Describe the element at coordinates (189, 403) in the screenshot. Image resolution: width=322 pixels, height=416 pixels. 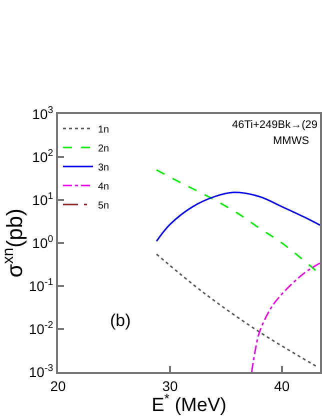
I see `x-axis-title: E$^{*}$ (MeV)` at that location.